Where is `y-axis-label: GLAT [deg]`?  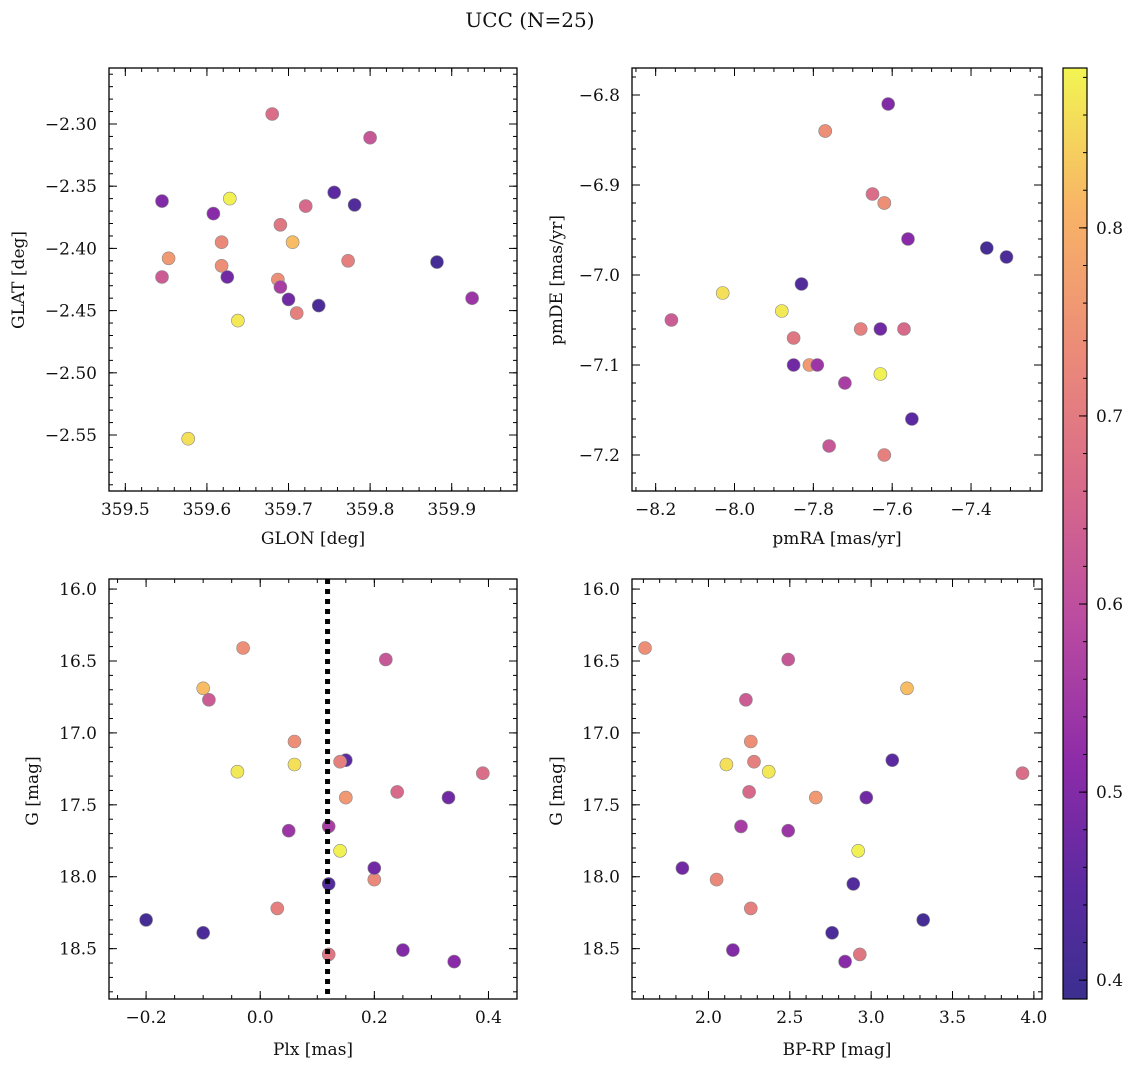 y-axis-label: GLAT [deg] is located at coordinates (19, 280).